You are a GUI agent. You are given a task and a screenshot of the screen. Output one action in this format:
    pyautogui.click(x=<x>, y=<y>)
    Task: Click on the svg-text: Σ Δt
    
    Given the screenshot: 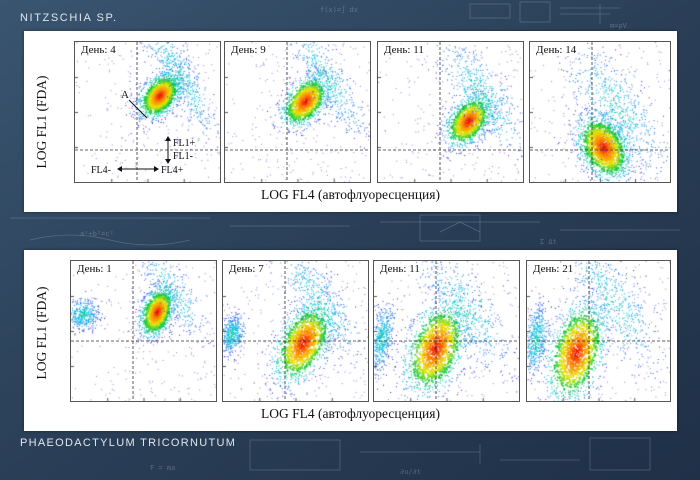 What is the action you would take?
    pyautogui.click(x=548, y=242)
    